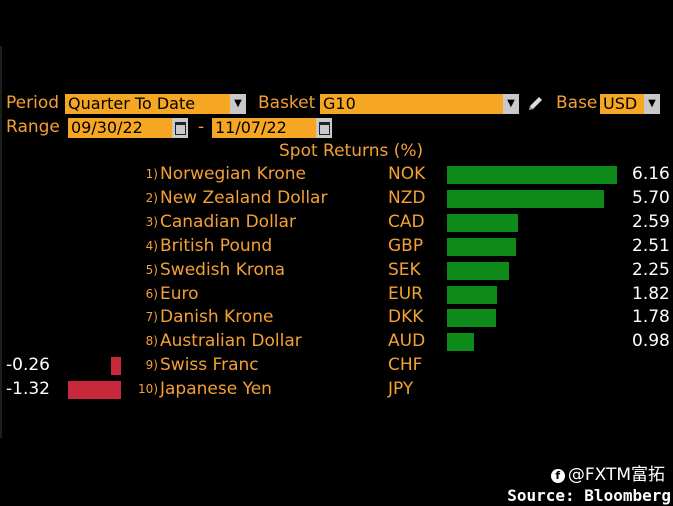 The width and height of the screenshot is (673, 506). What do you see at coordinates (151, 221) in the screenshot?
I see `row-rank: 3)` at bounding box center [151, 221].